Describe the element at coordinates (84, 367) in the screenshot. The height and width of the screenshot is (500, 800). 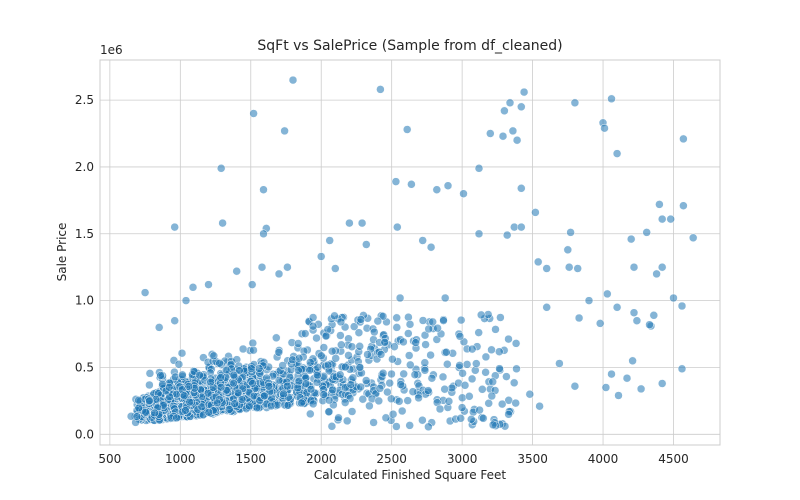
I see `y-tick-label: 0.5` at that location.